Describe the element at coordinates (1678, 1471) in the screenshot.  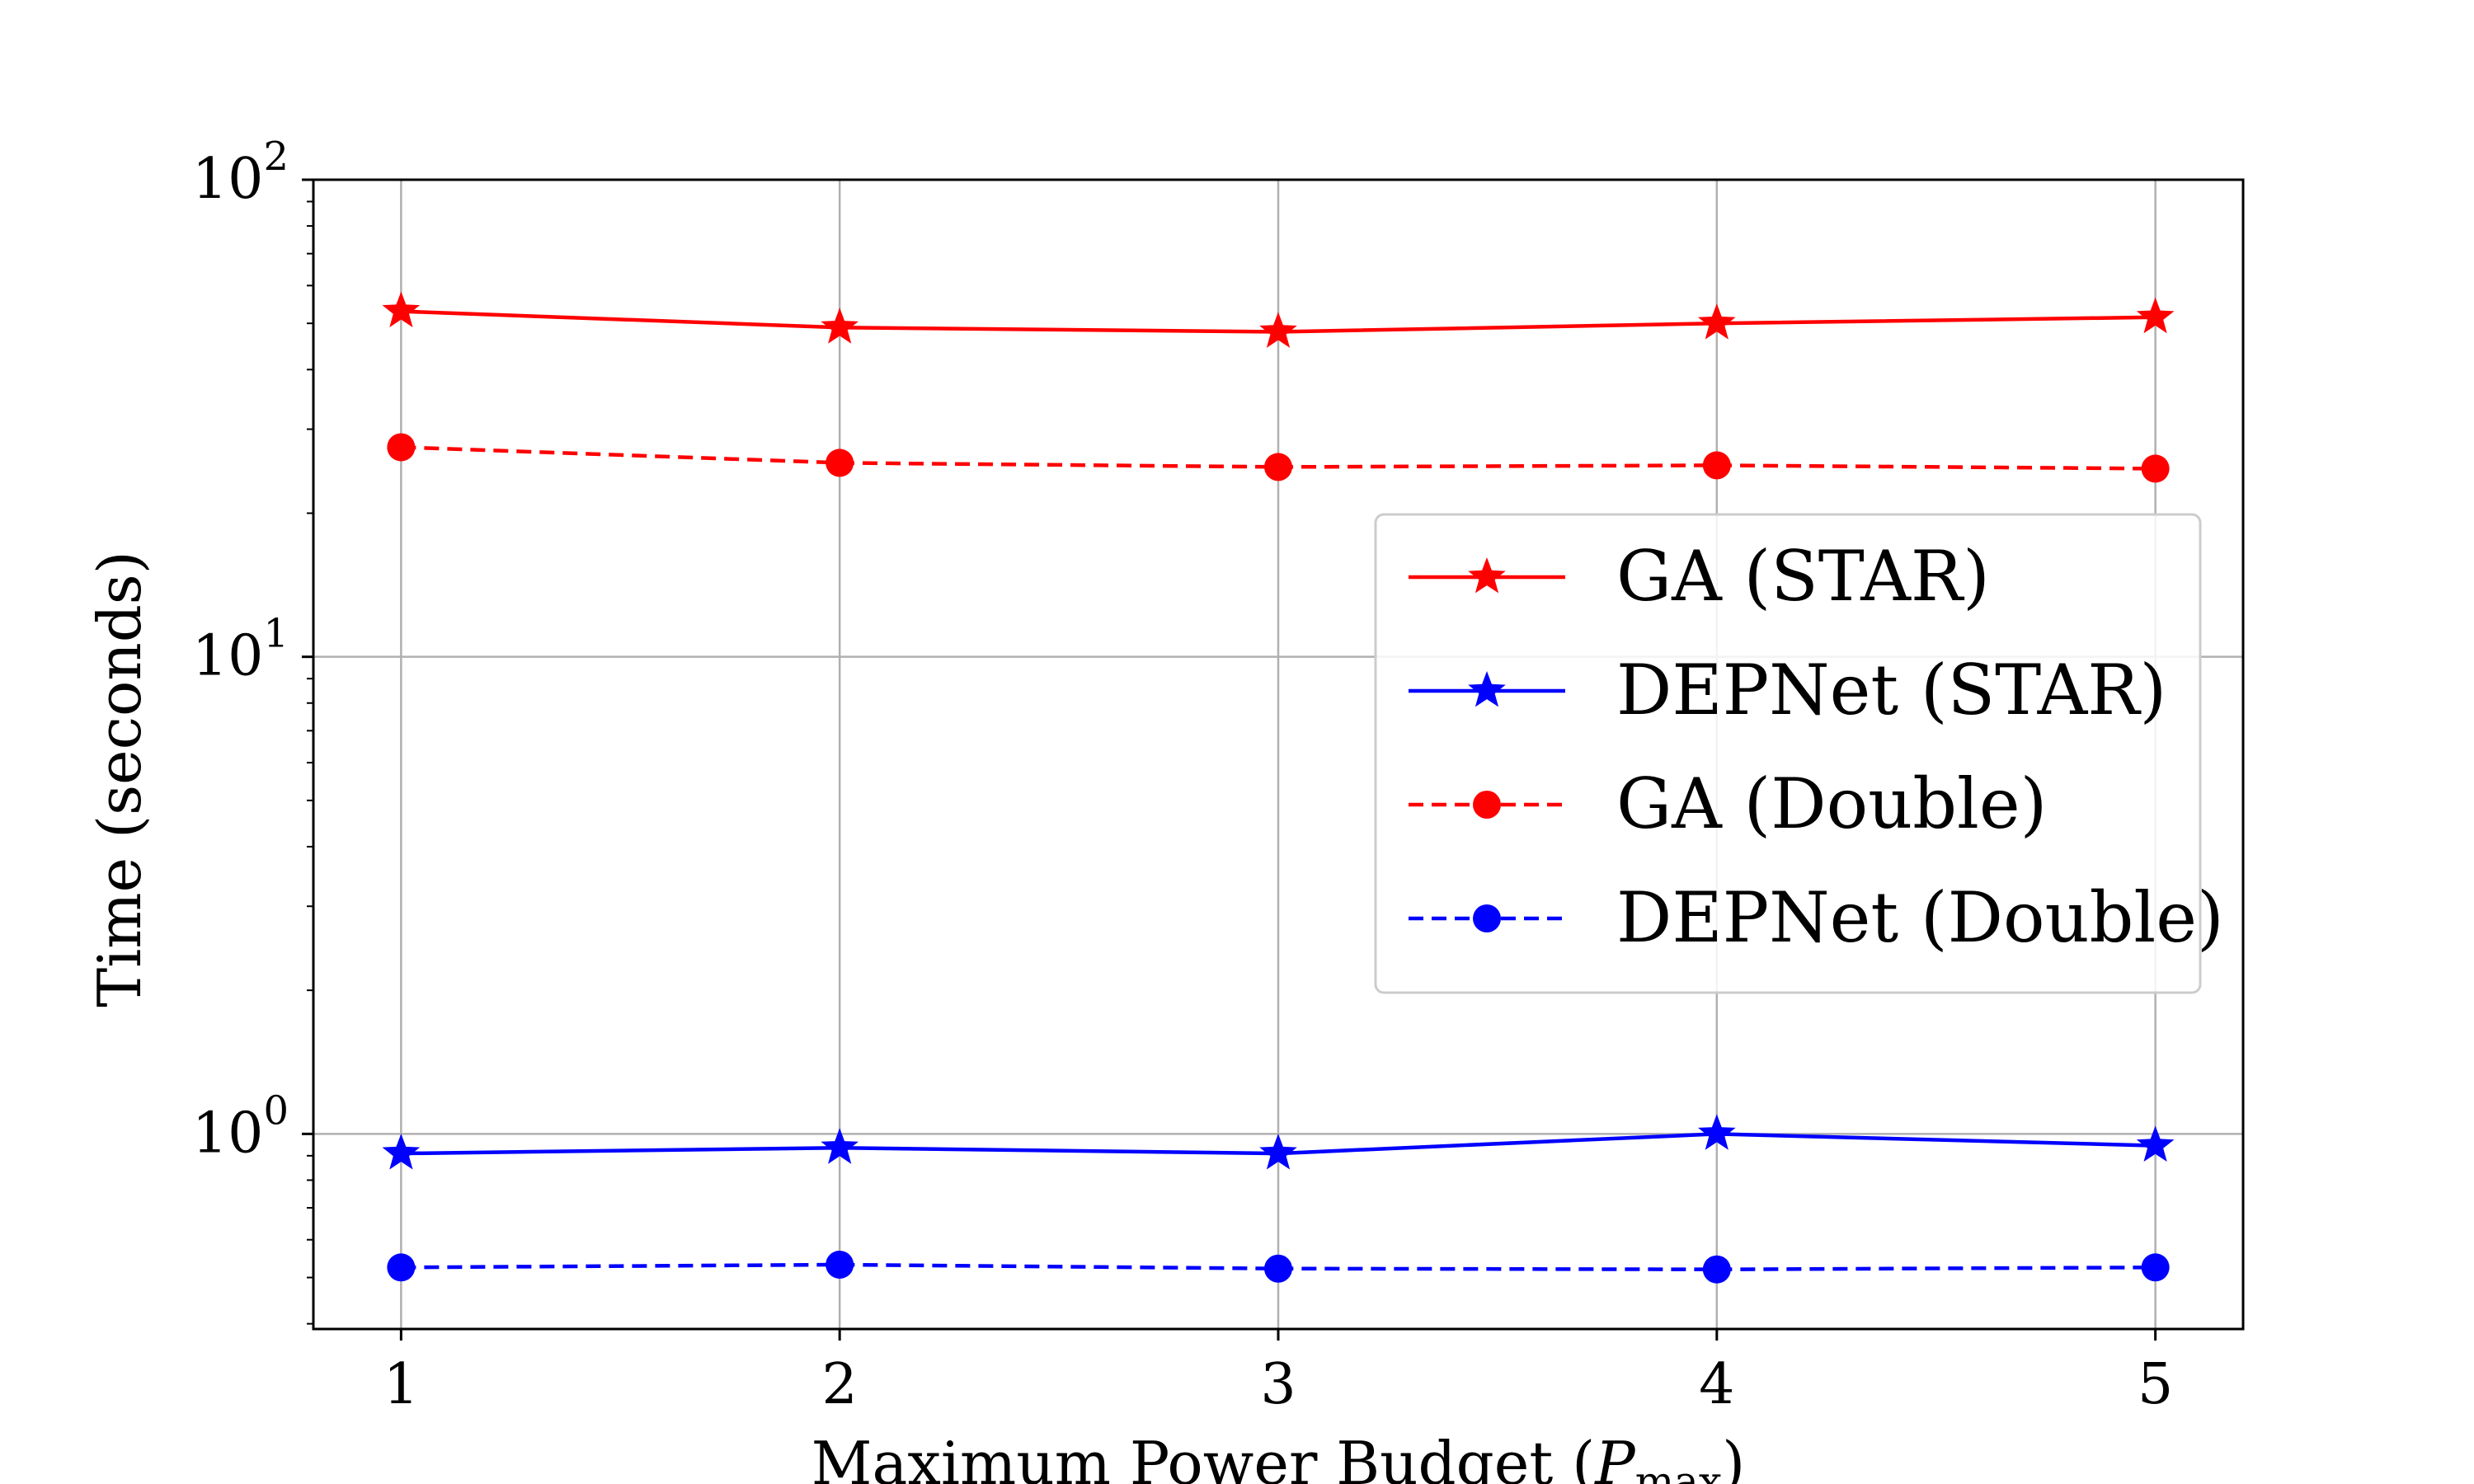
I see `x-axis-label-subscript: max` at that location.